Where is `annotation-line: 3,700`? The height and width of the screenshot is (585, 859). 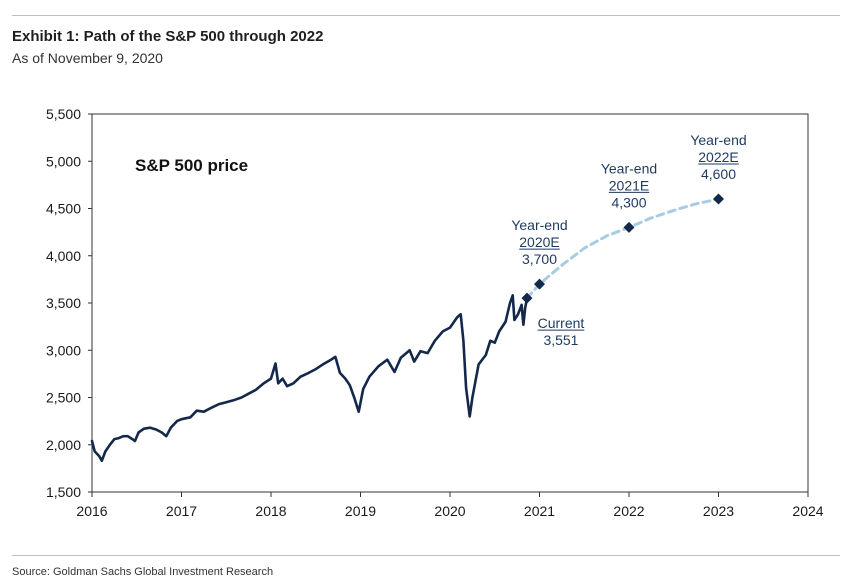
annotation-line: 3,700 is located at coordinates (539, 259).